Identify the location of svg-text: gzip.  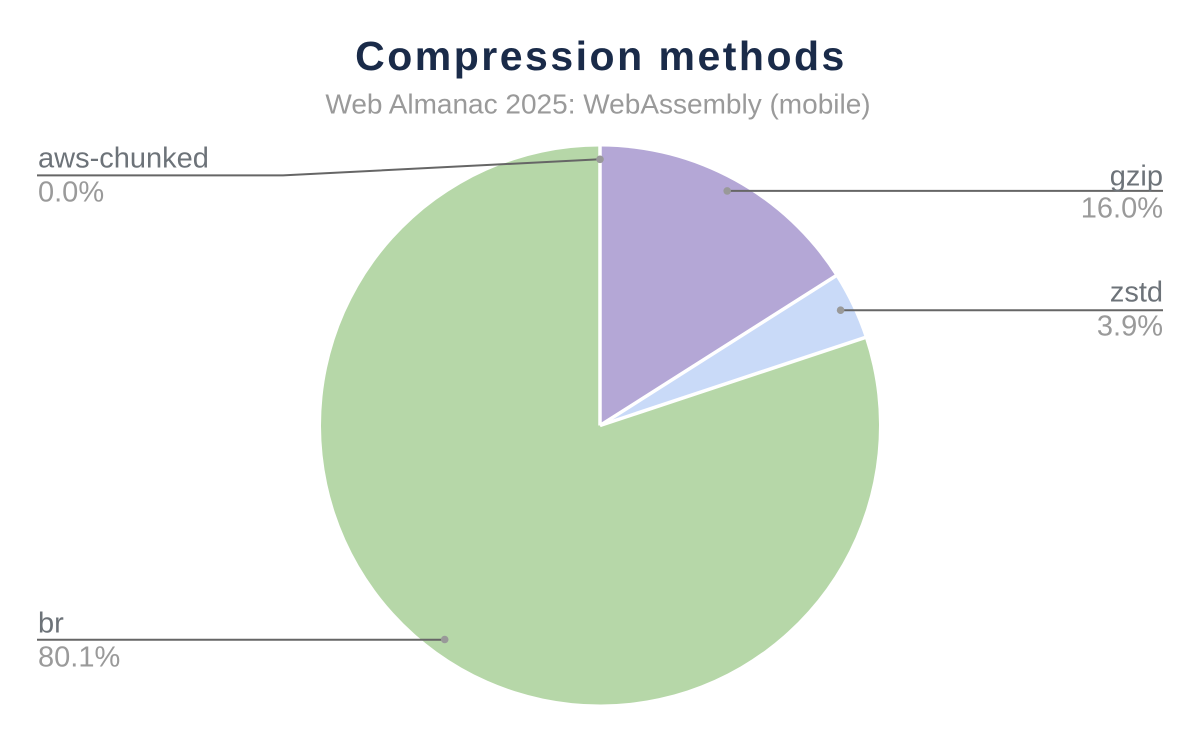
(1136, 177).